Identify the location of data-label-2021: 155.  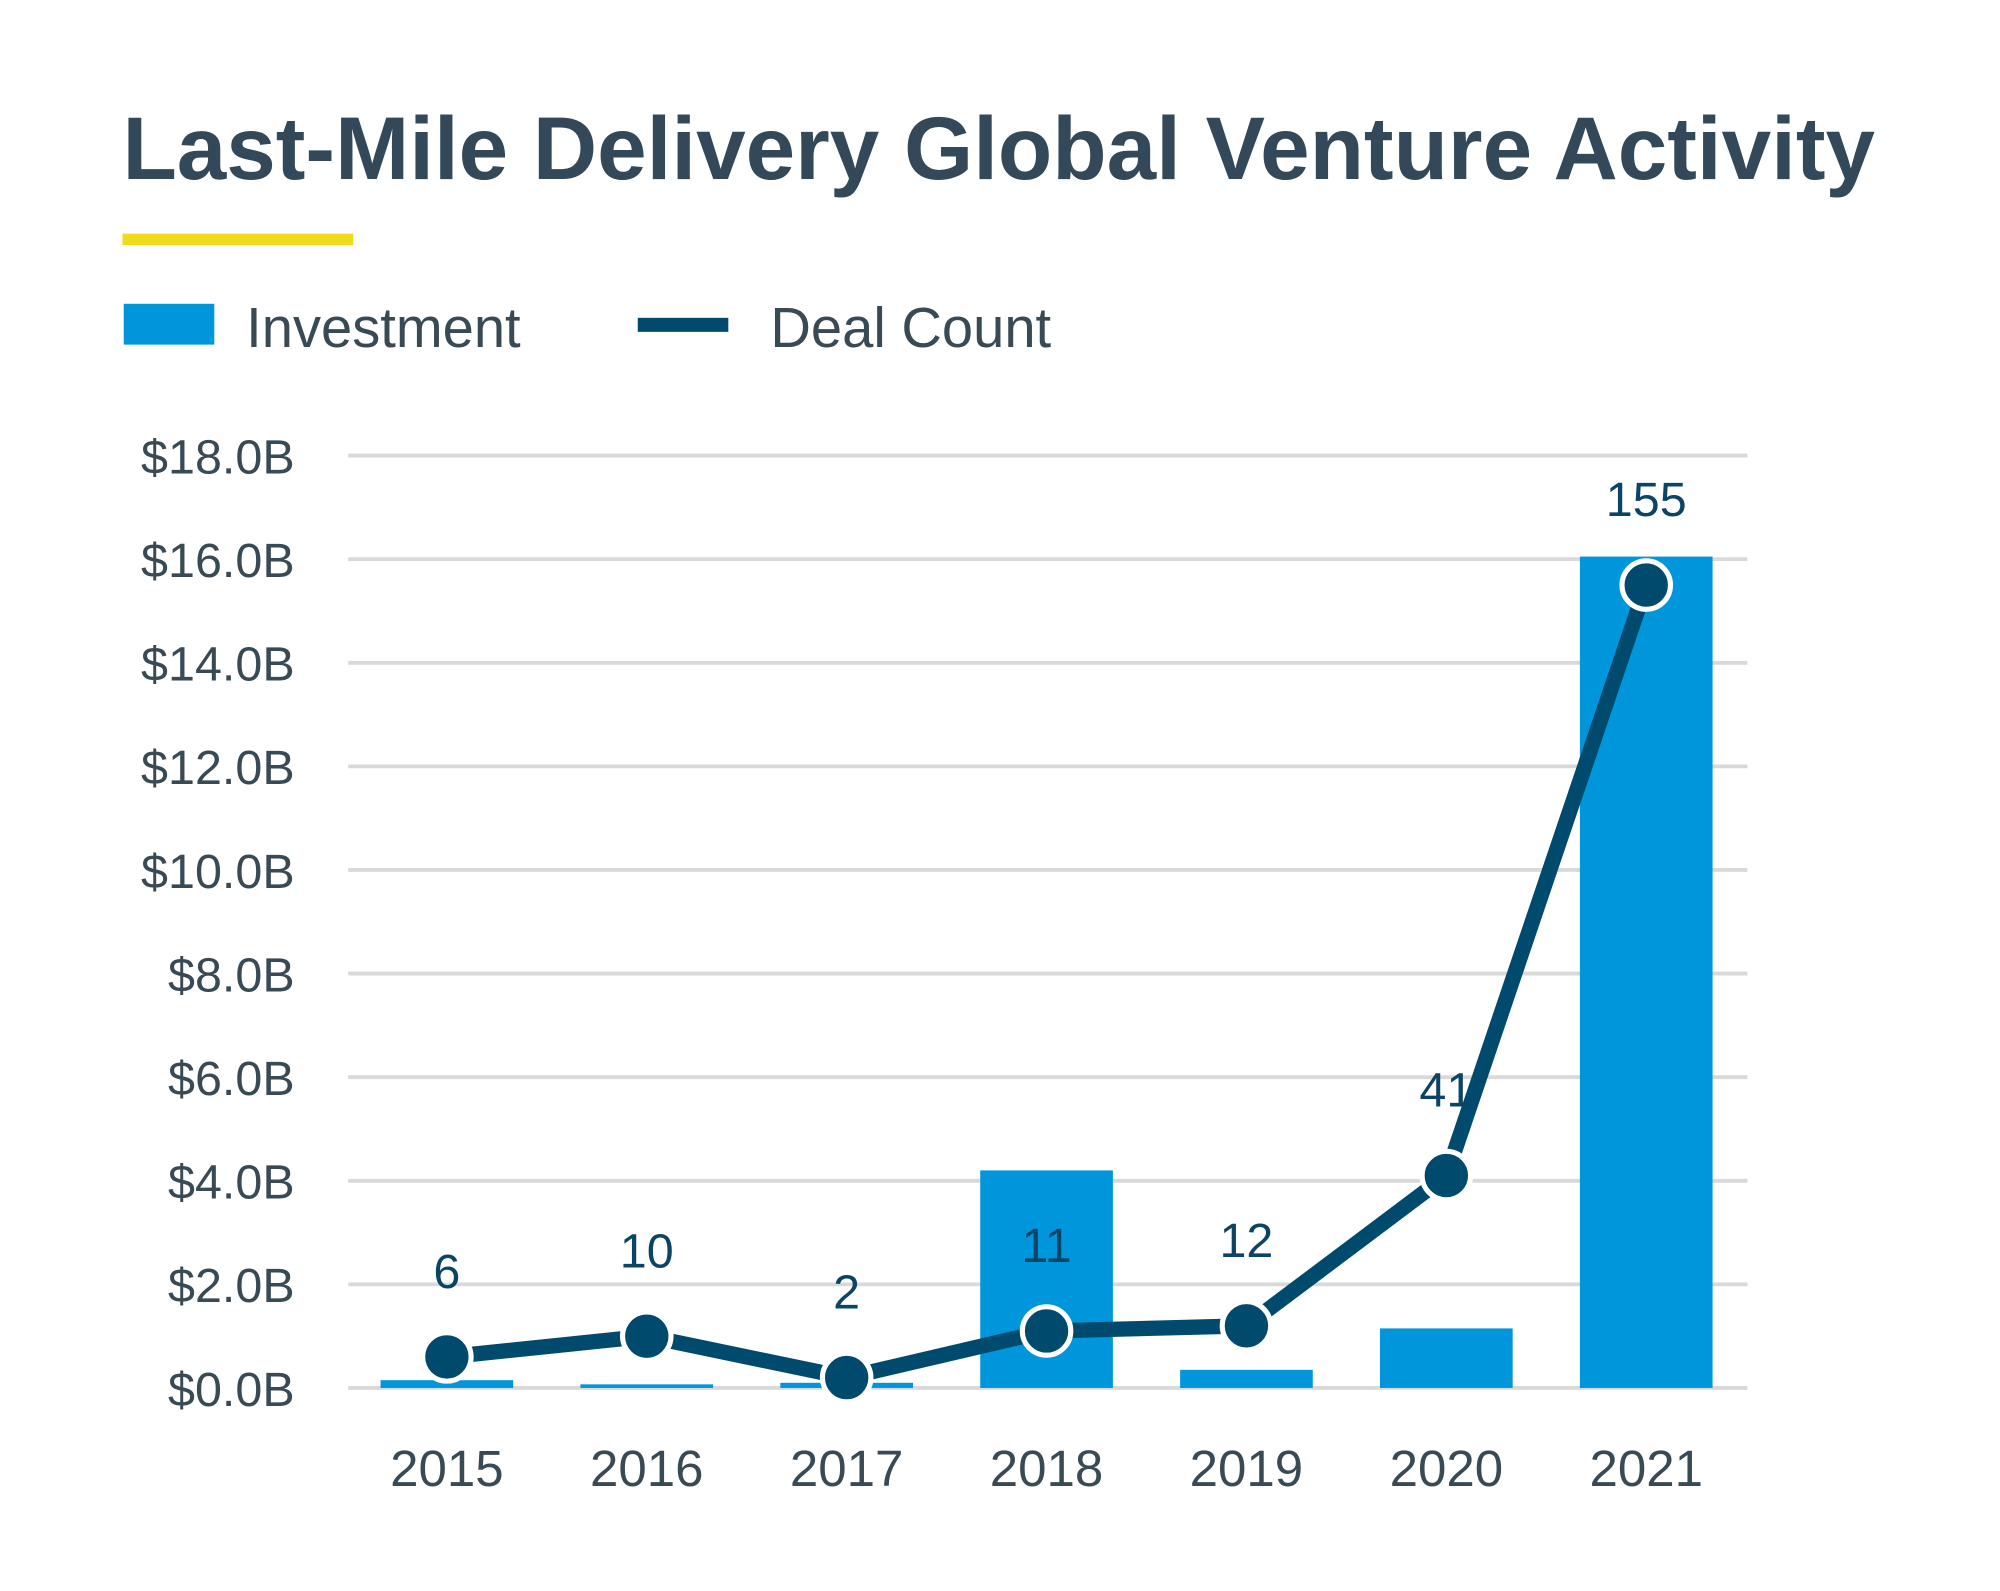
(1646, 500).